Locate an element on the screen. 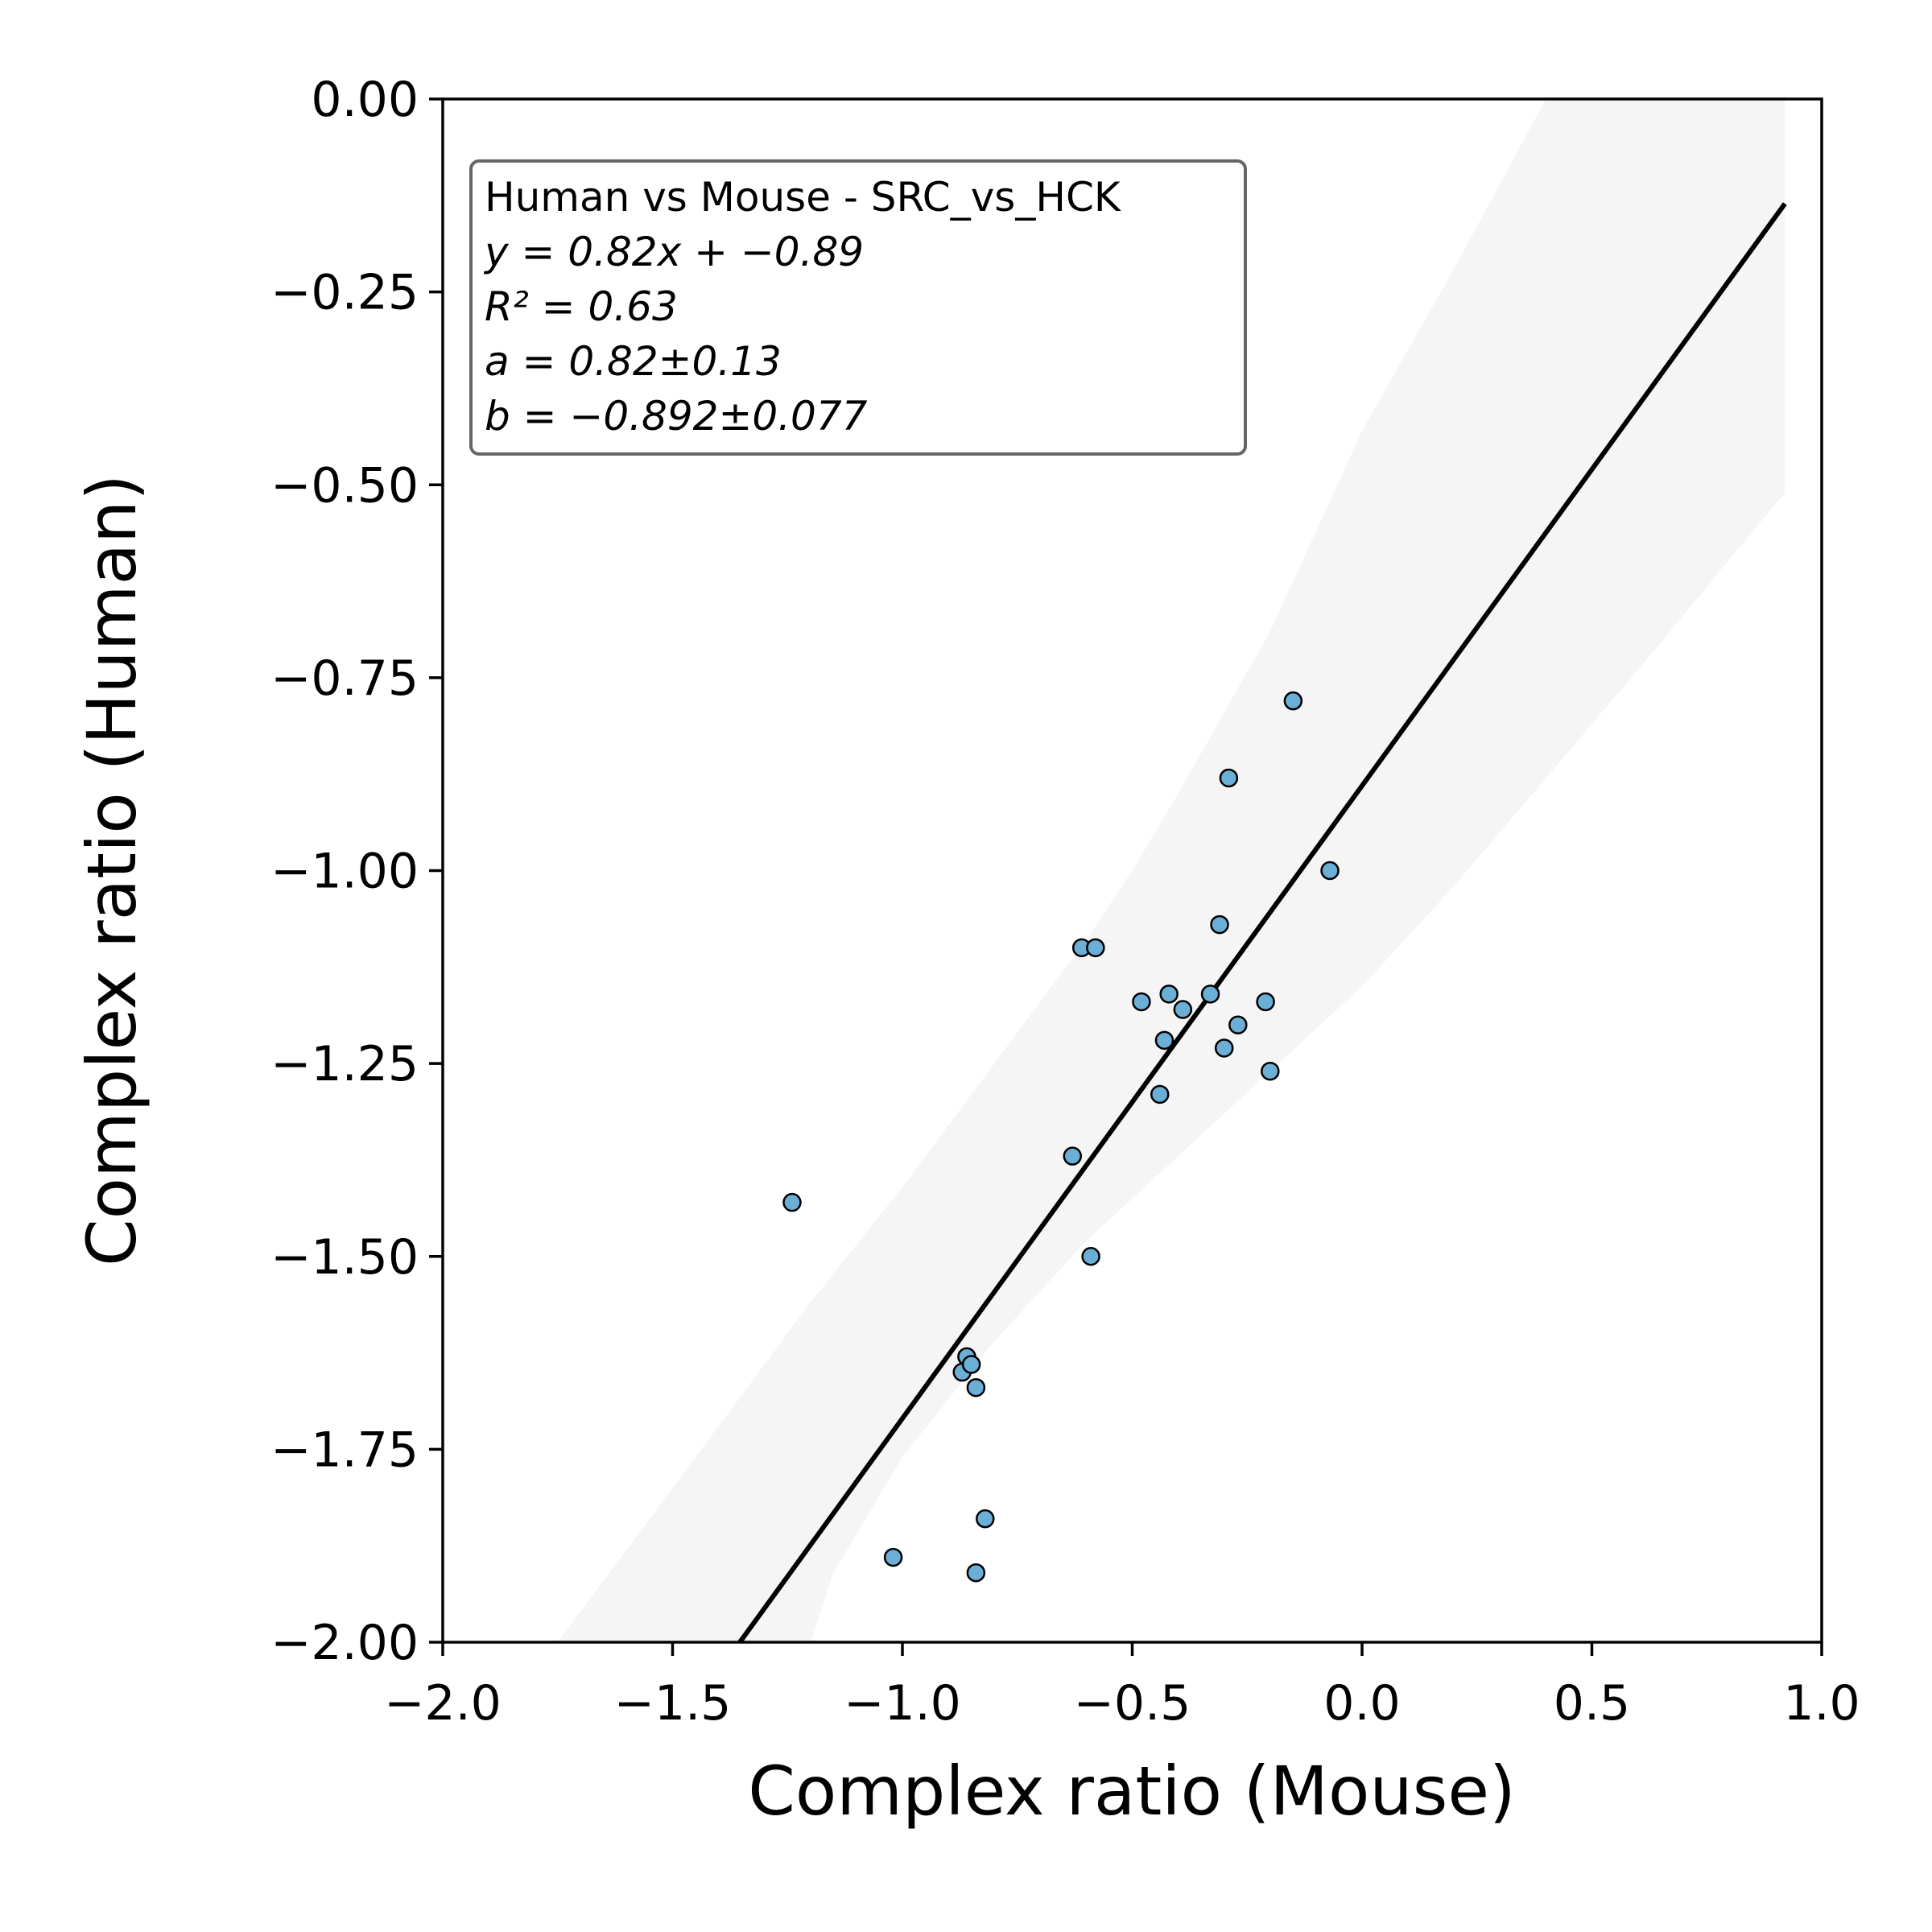 The height and width of the screenshot is (1932, 1932). x-tick-label: 1.0 is located at coordinates (1821, 1703).